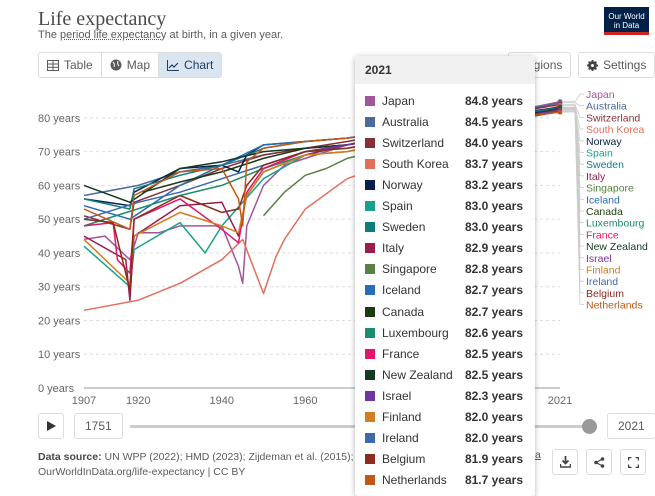 The height and width of the screenshot is (496, 655). Describe the element at coordinates (222, 401) in the screenshot. I see `x-tick-label: 1940` at that location.